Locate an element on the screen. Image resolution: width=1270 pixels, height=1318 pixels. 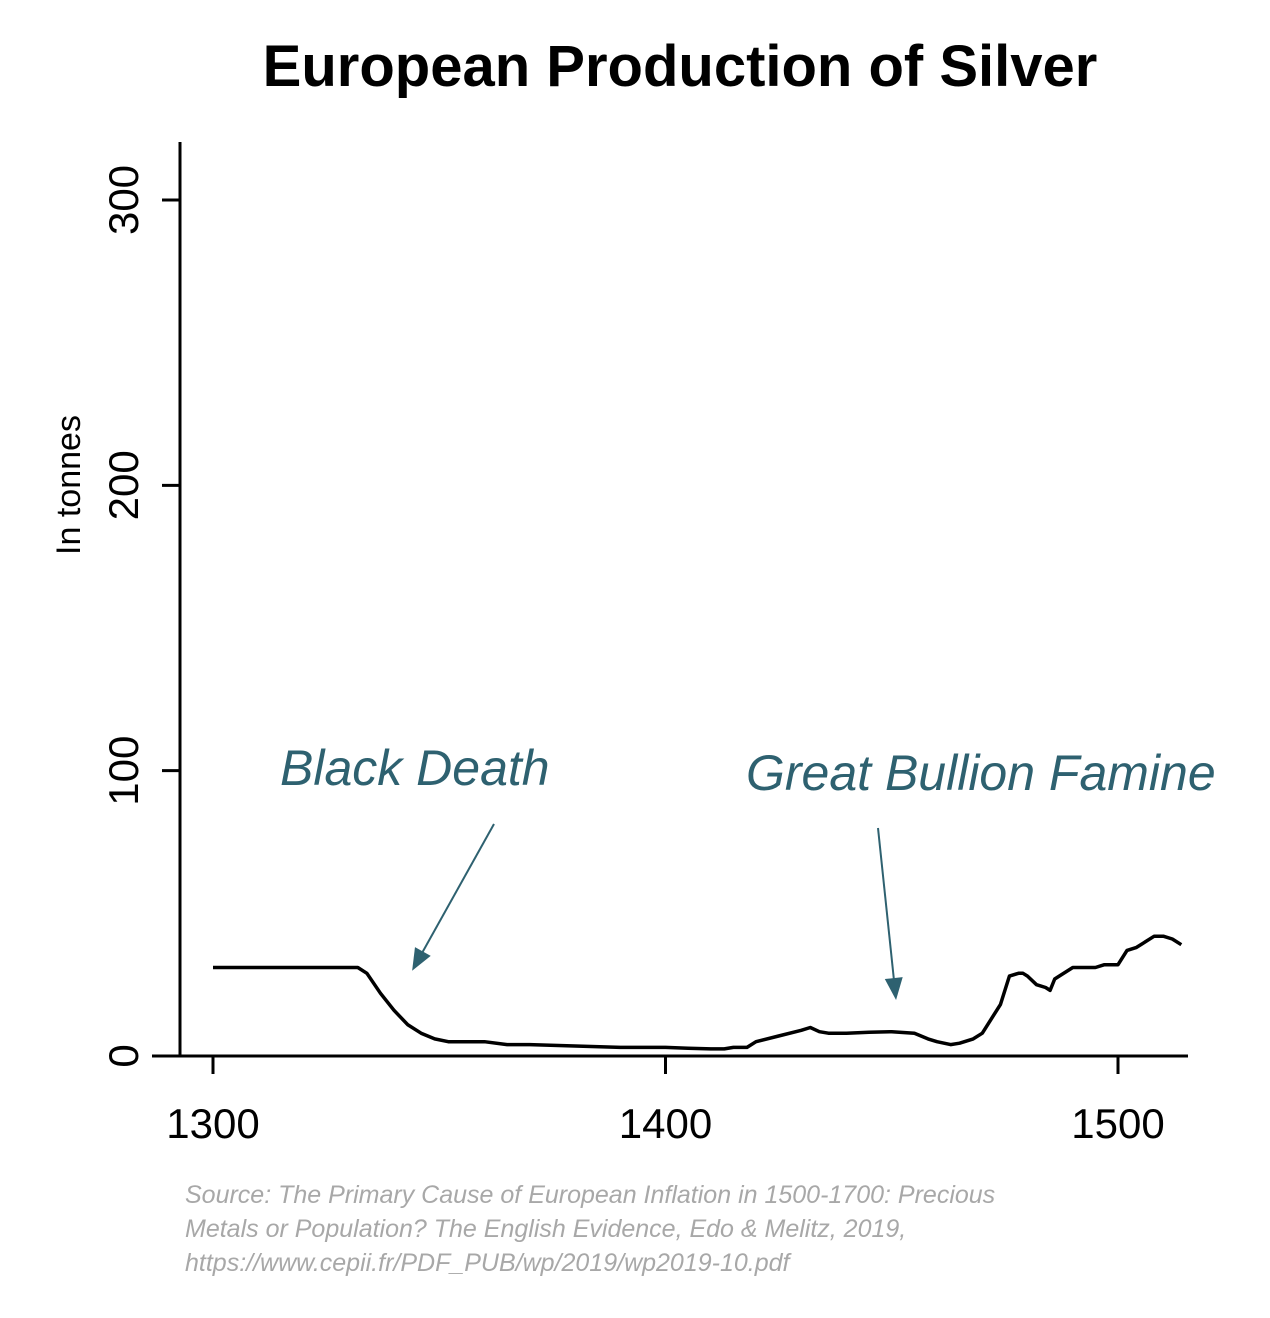
x-tick-label-1400: 1400 is located at coordinates (665, 1123).